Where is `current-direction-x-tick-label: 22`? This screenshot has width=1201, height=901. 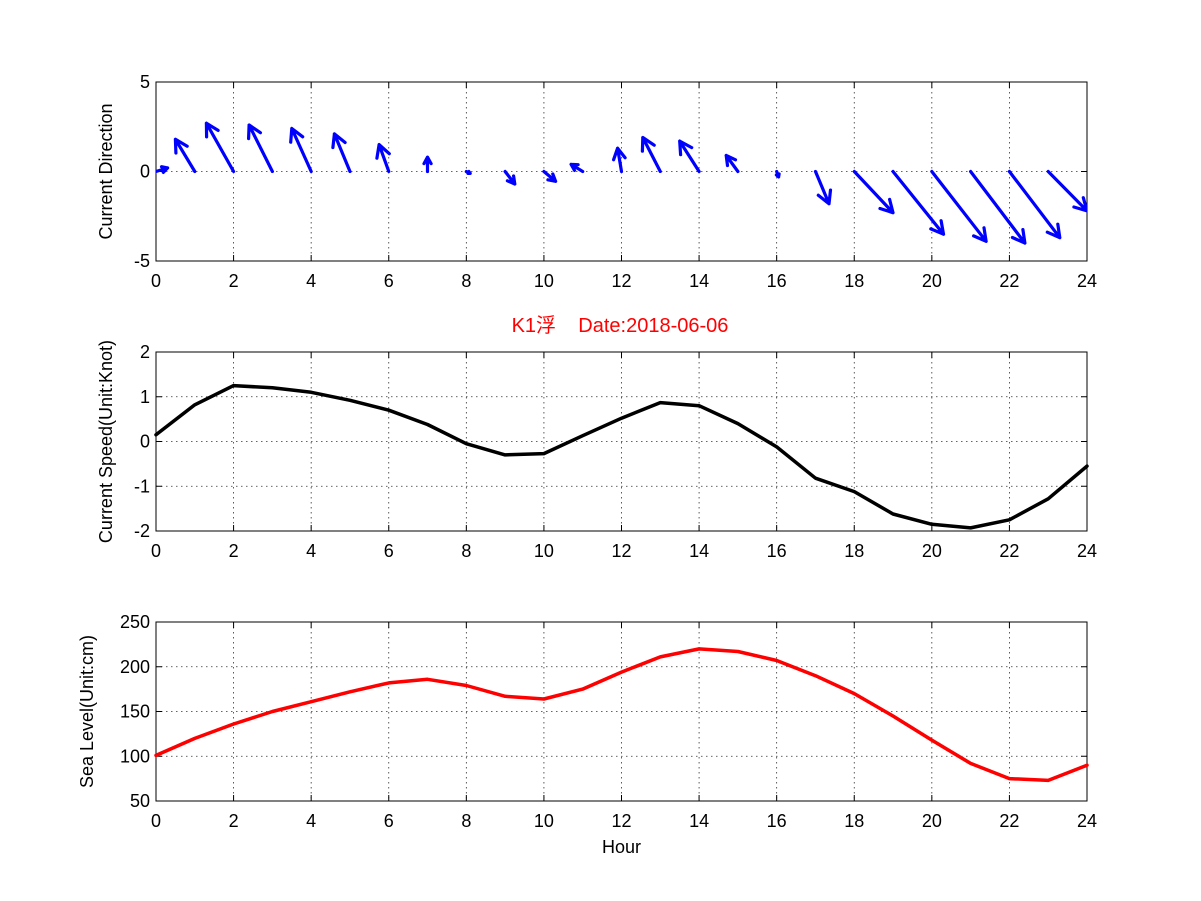
current-direction-x-tick-label: 22 is located at coordinates (1009, 281).